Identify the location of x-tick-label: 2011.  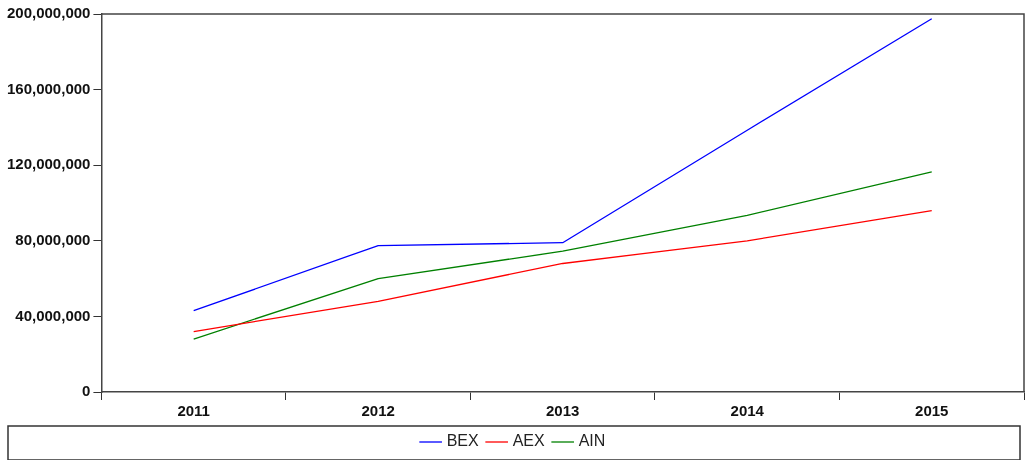
(193, 411).